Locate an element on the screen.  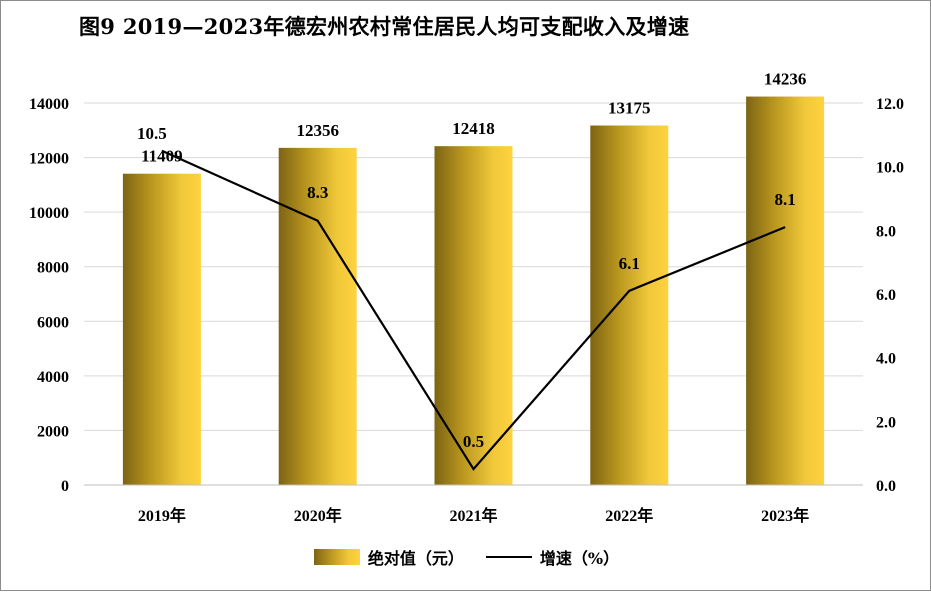
y-left-tick-label: 8000 is located at coordinates (53, 268).